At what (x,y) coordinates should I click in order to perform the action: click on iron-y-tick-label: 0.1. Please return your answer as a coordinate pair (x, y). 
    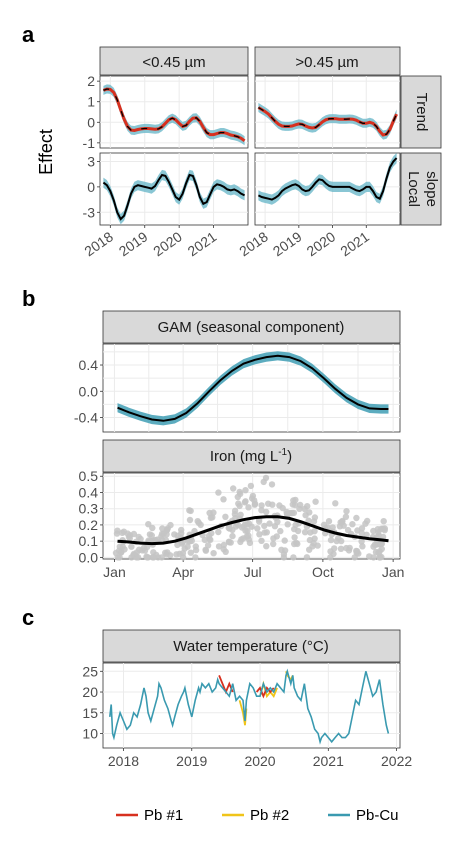
    Looking at the image, I should click on (89, 541).